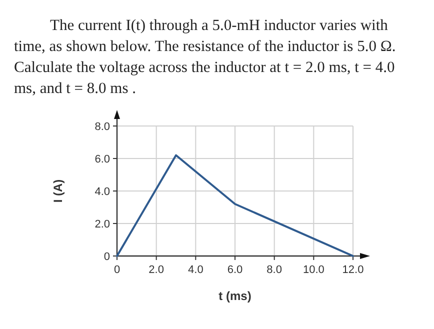  Describe the element at coordinates (235, 296) in the screenshot. I see `x-axis-title: t (ms)` at that location.